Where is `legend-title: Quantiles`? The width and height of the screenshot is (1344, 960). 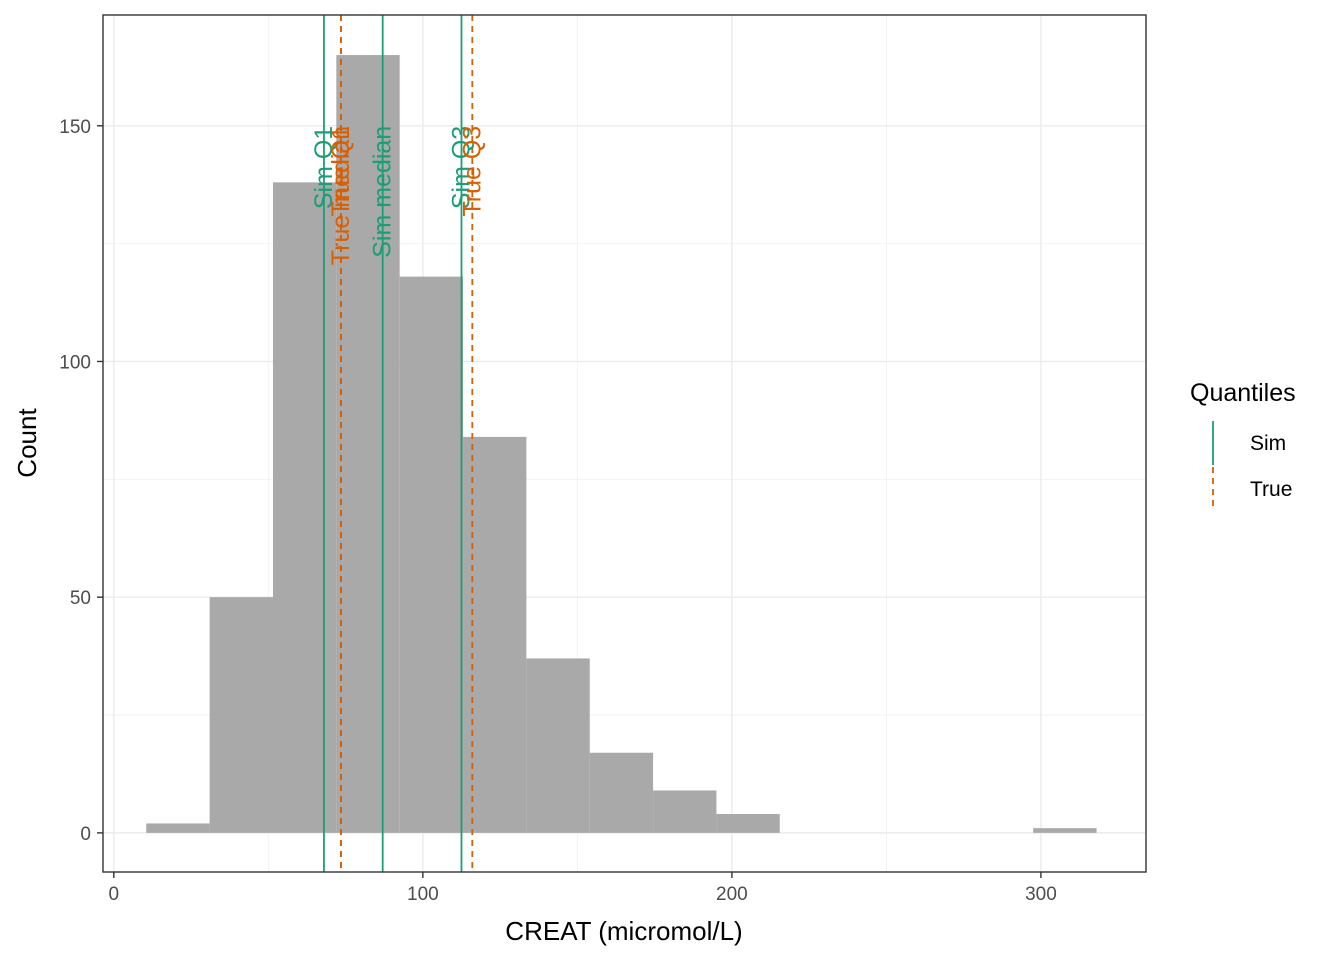
legend-title: Quantiles is located at coordinates (1243, 393).